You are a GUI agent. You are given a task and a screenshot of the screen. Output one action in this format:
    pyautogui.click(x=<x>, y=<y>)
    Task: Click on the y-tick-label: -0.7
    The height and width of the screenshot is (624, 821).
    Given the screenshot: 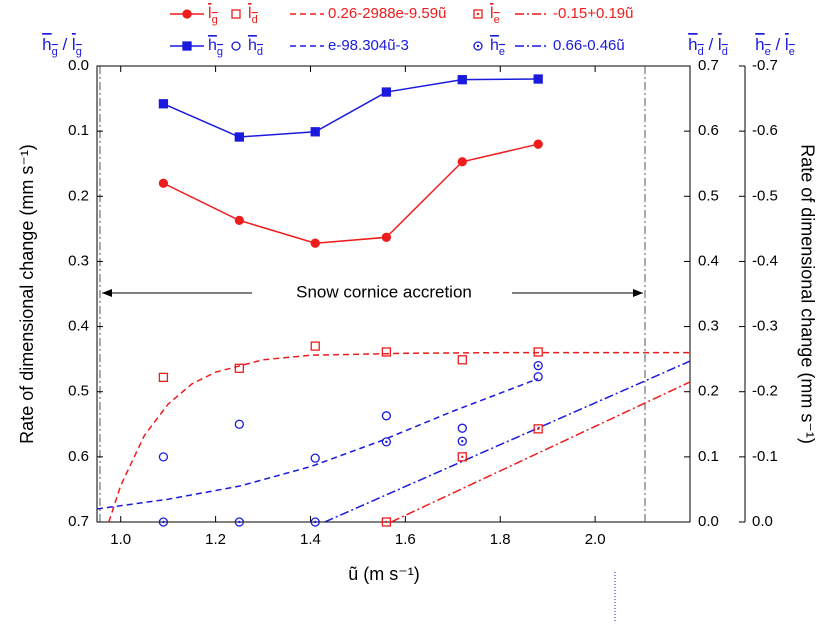 What is the action you would take?
    pyautogui.click(x=765, y=65)
    